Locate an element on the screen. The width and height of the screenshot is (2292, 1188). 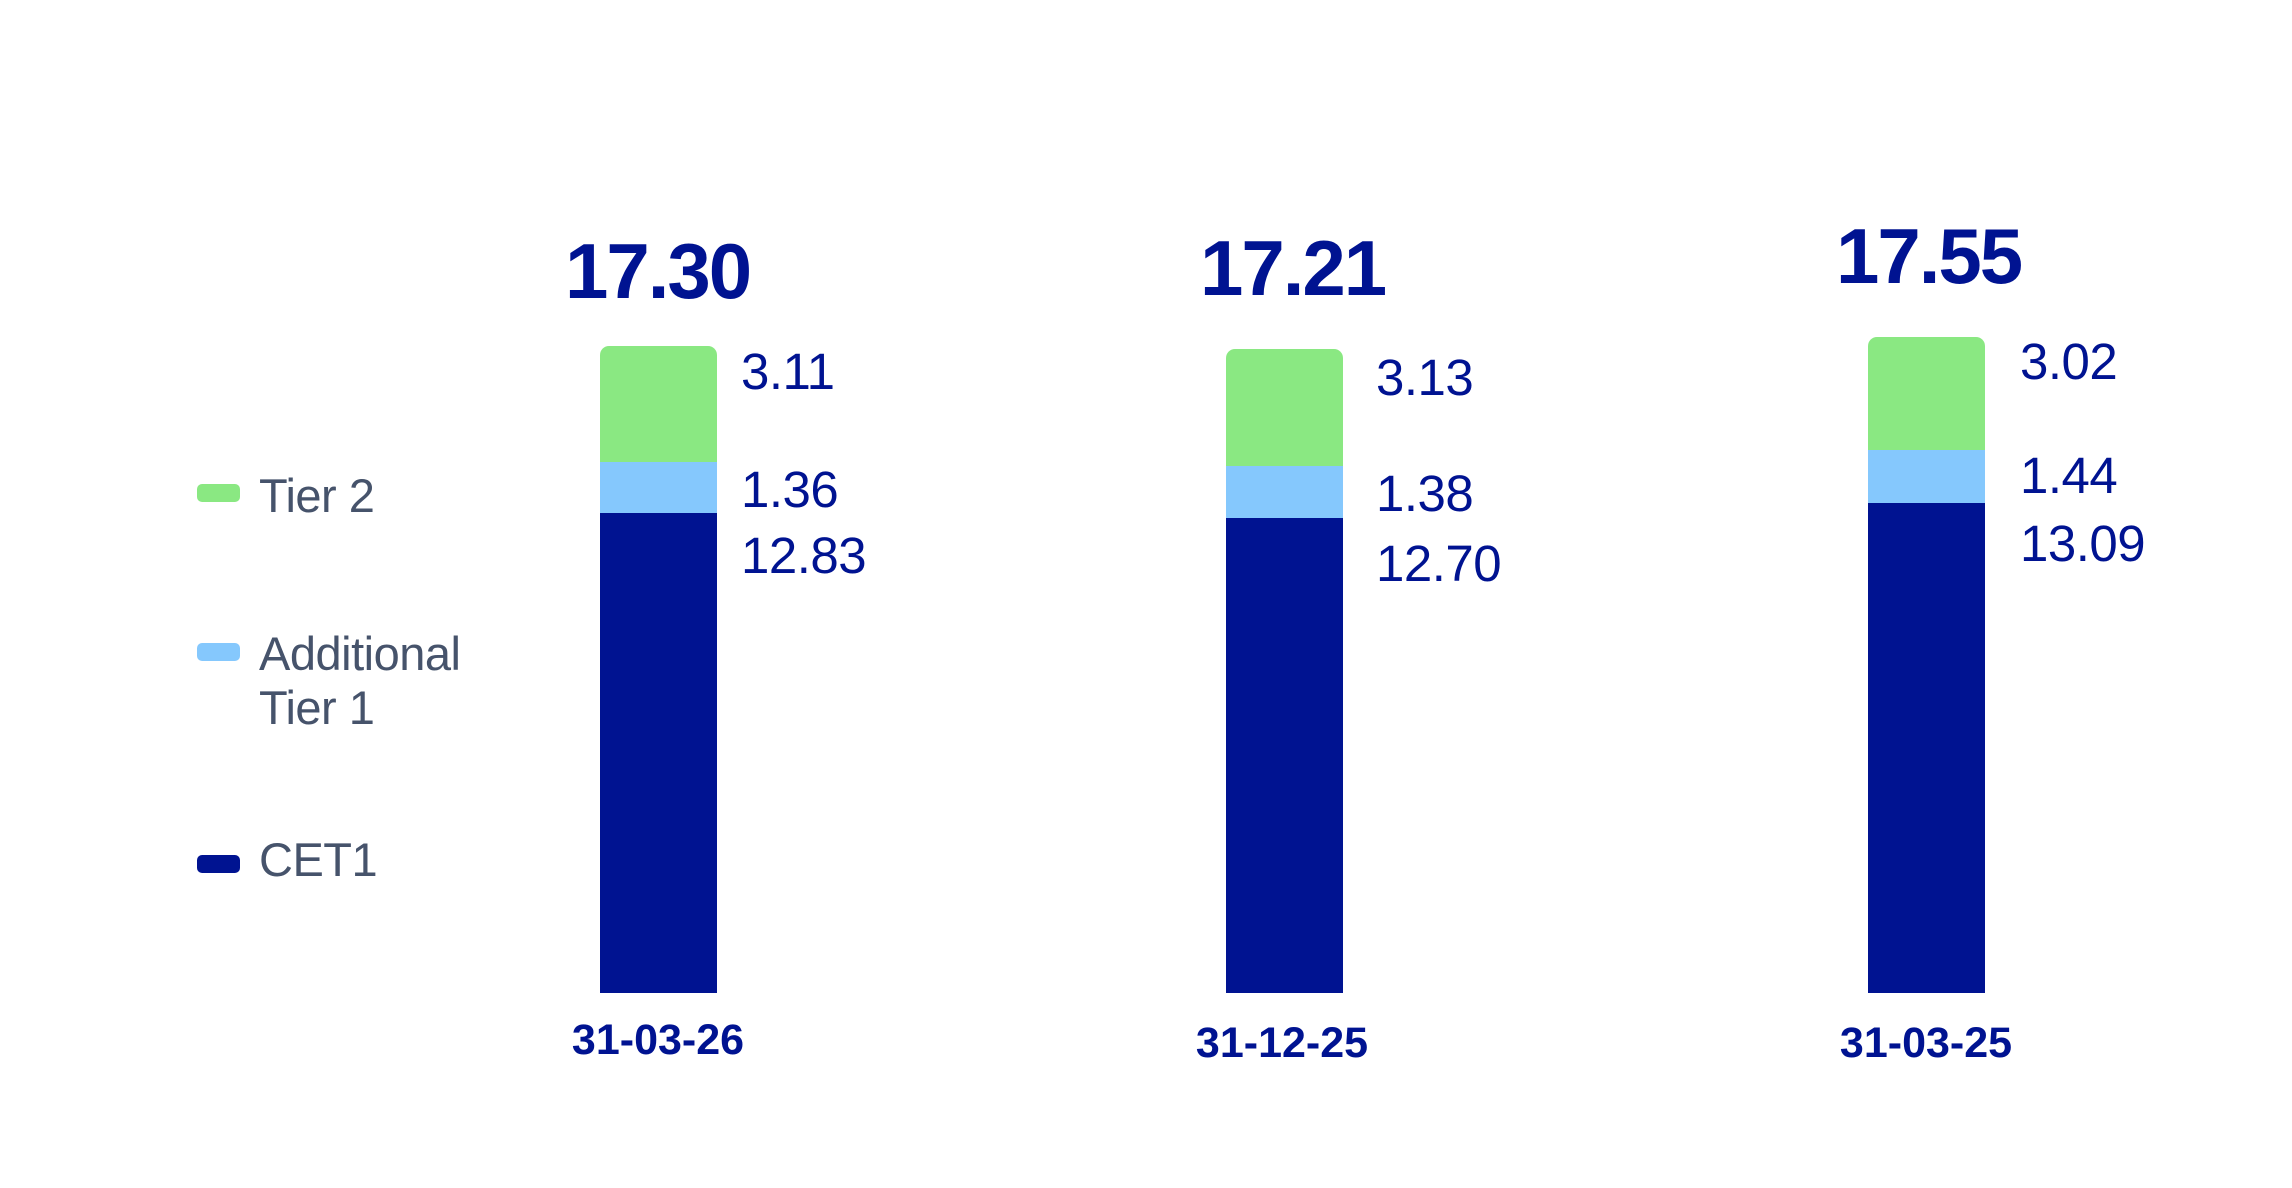
x-axis-label: 31-12-25 is located at coordinates (1282, 1043).